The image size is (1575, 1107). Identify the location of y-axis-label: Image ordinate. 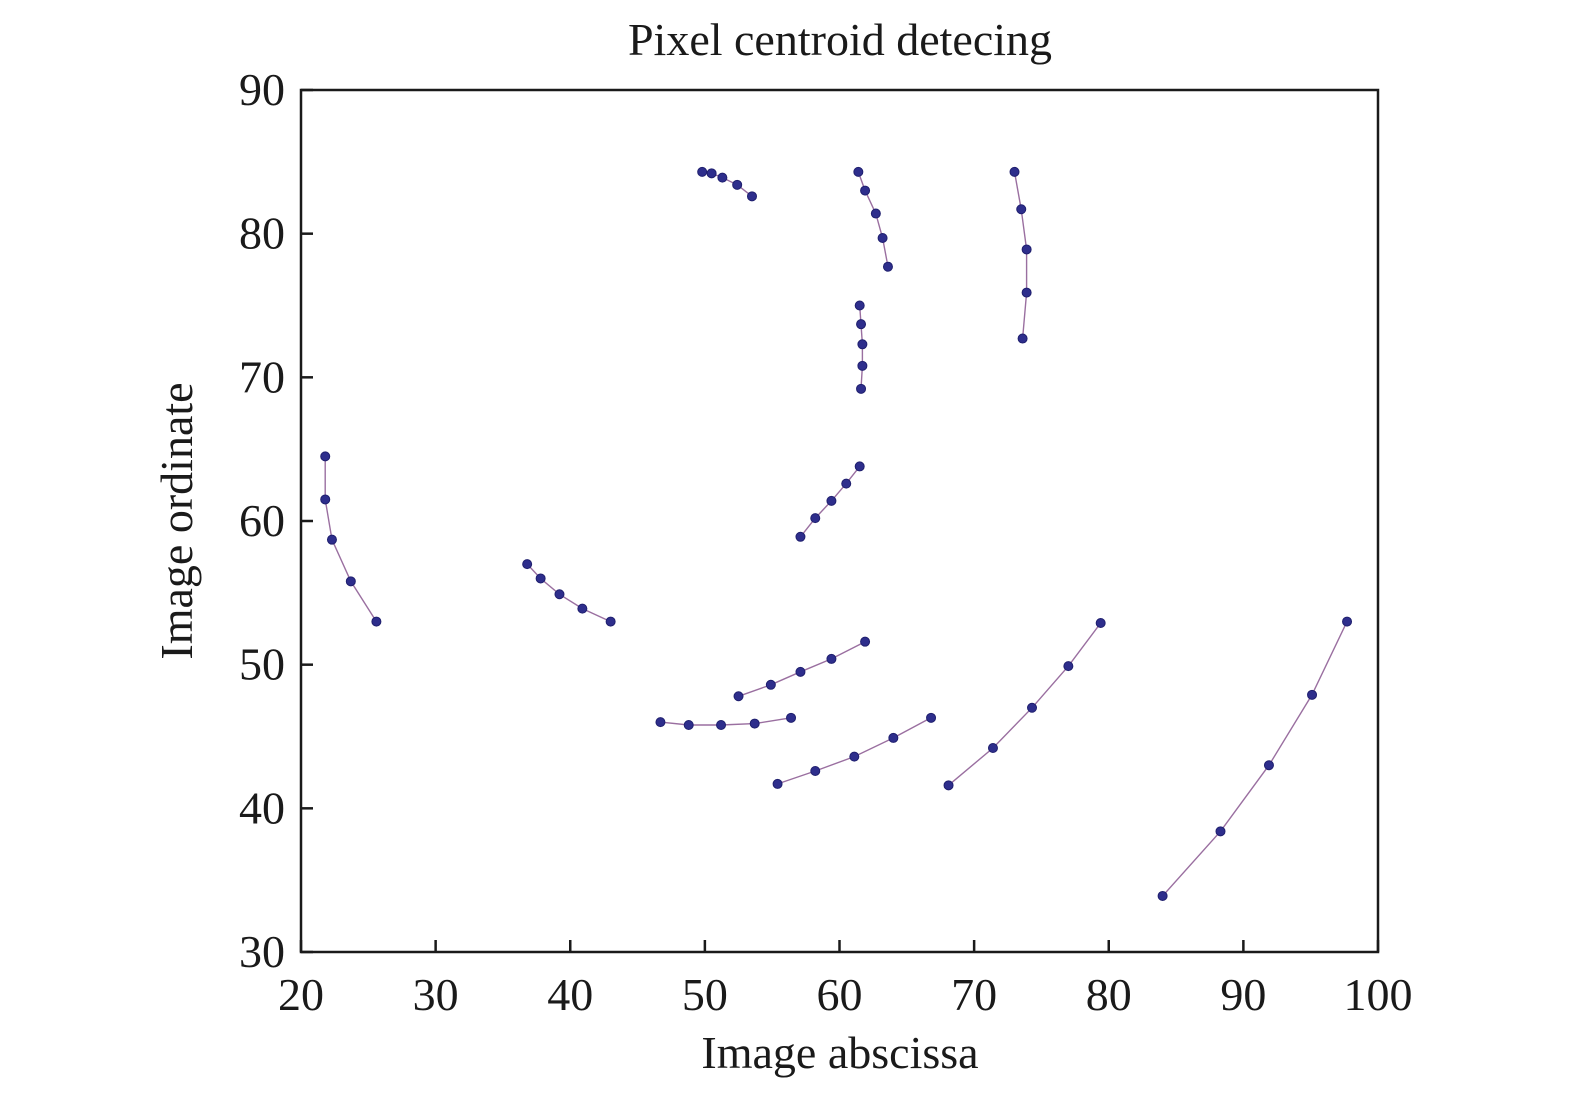
(176, 520).